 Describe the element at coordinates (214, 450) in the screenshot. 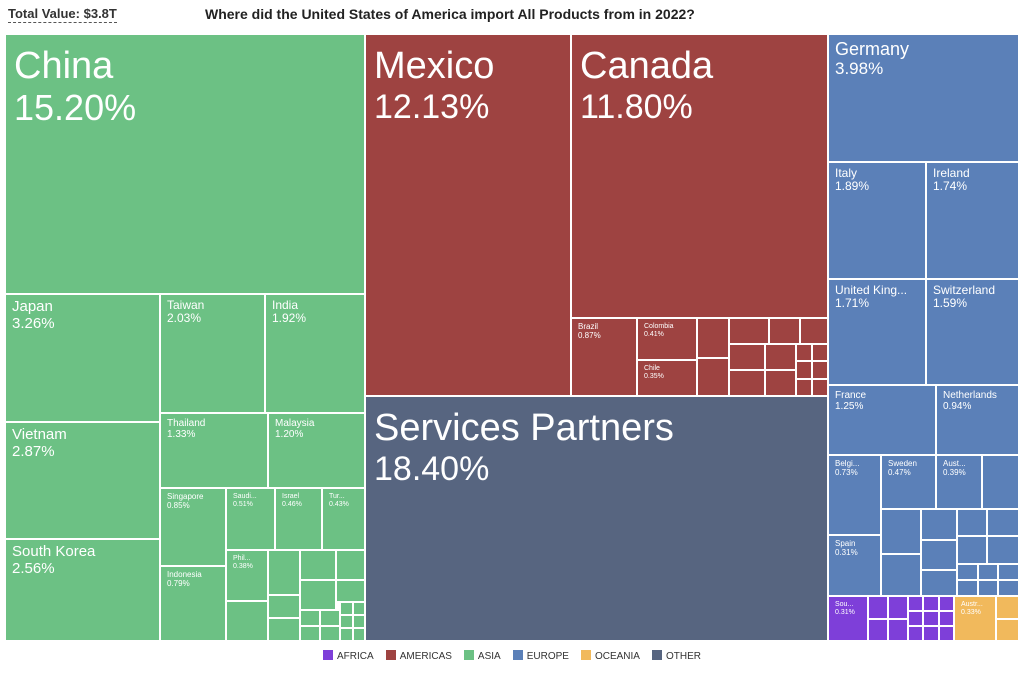

I see `treemap-tile-thailand: Thailand 1.33%` at that location.